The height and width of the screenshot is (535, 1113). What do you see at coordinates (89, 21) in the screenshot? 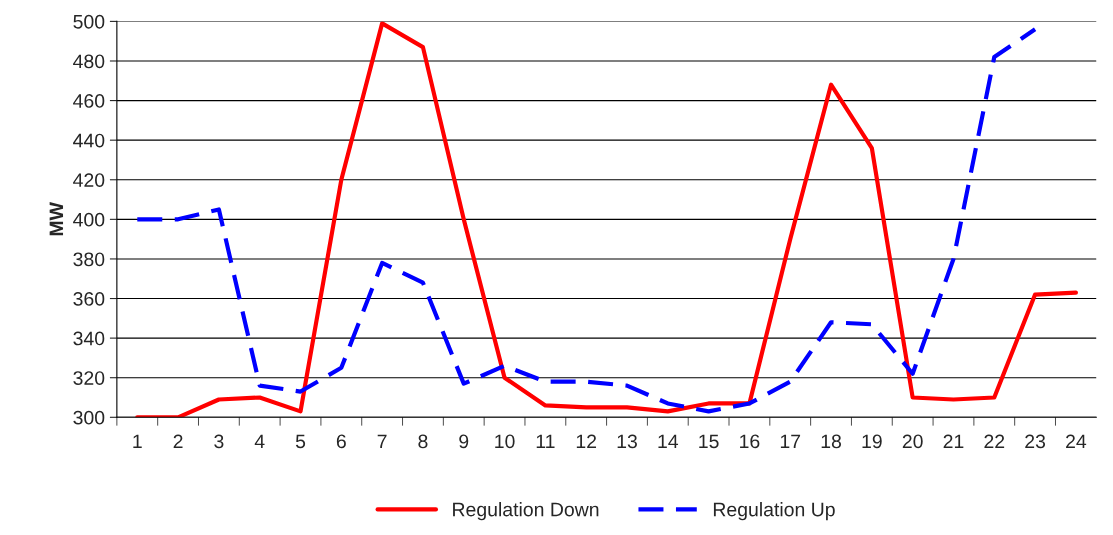
I see `y-tick-label: 500` at bounding box center [89, 21].